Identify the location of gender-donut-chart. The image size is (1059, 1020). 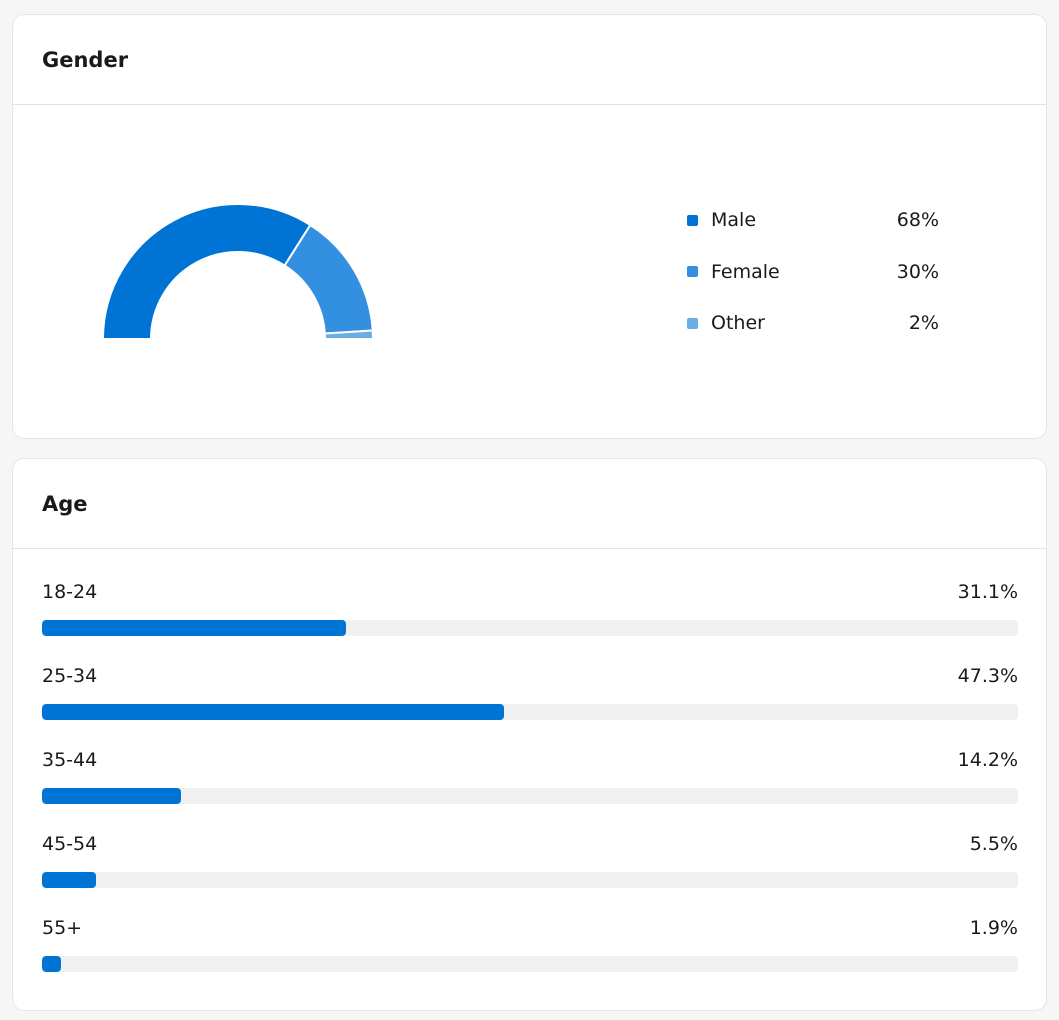
(238, 271).